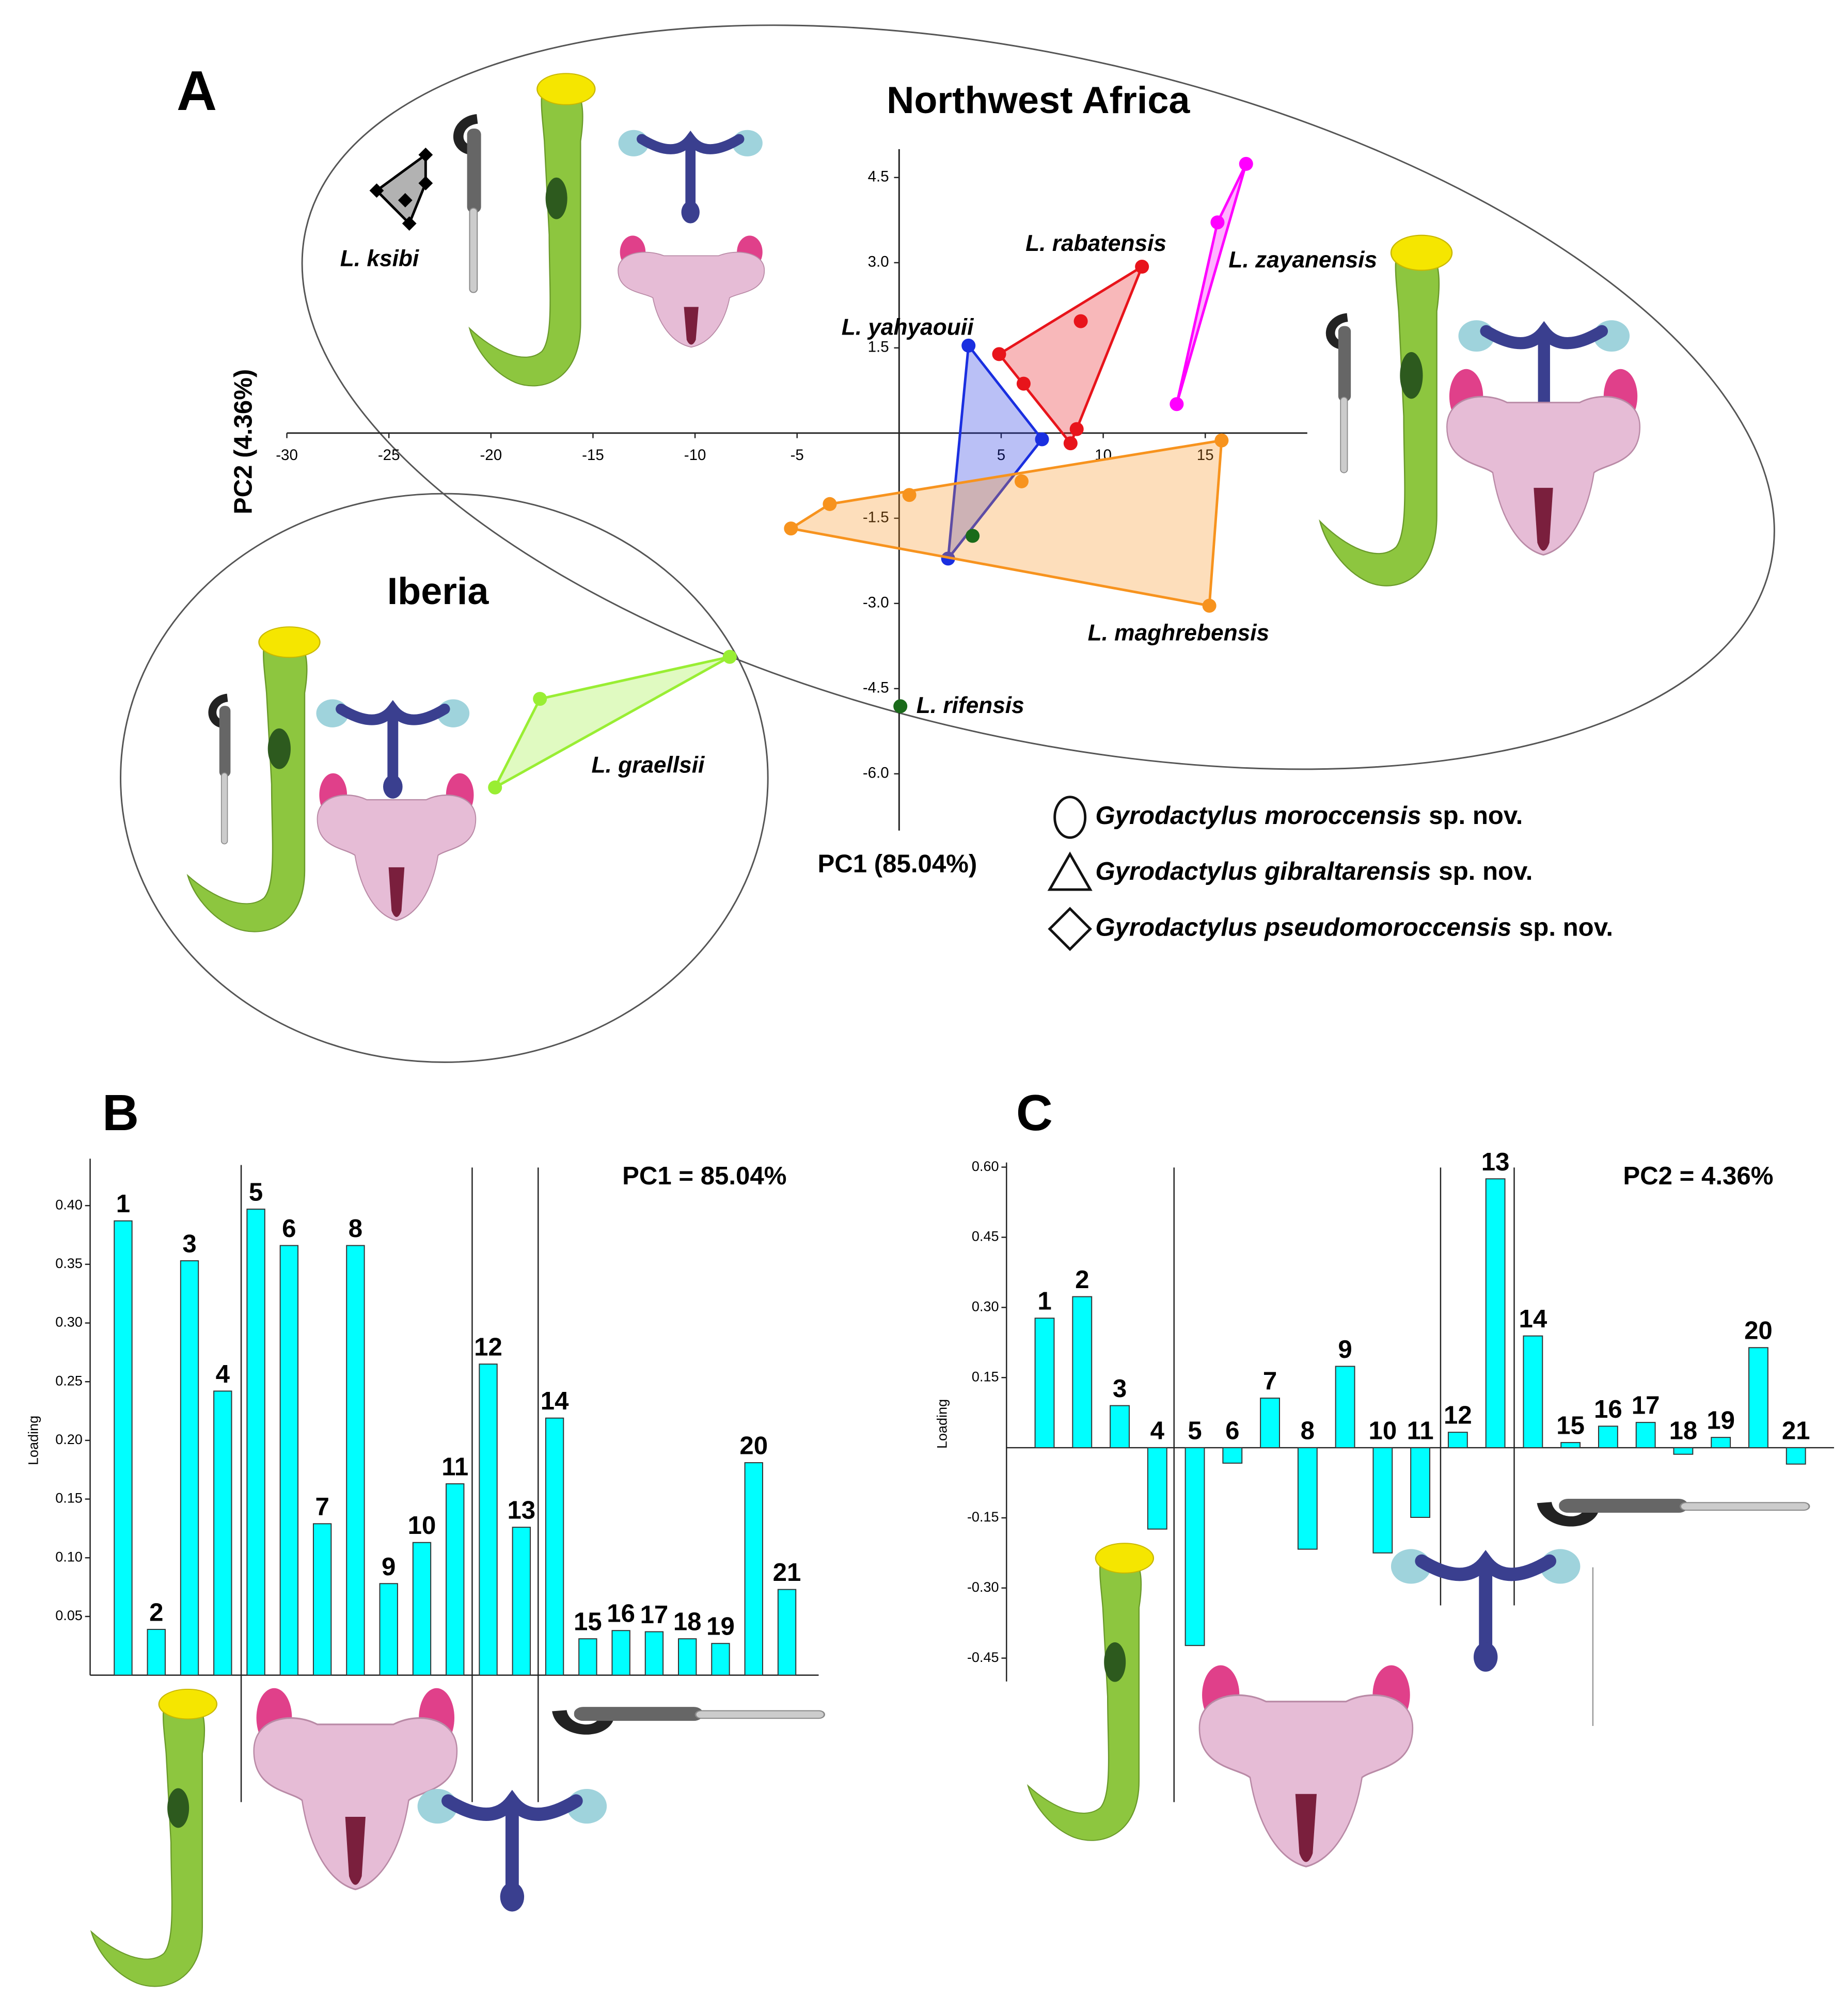 This screenshot has height=1997, width=1848. Describe the element at coordinates (1263, 871) in the screenshot. I see `legend-species: Gyrodactylus gibraltarensis` at that location.